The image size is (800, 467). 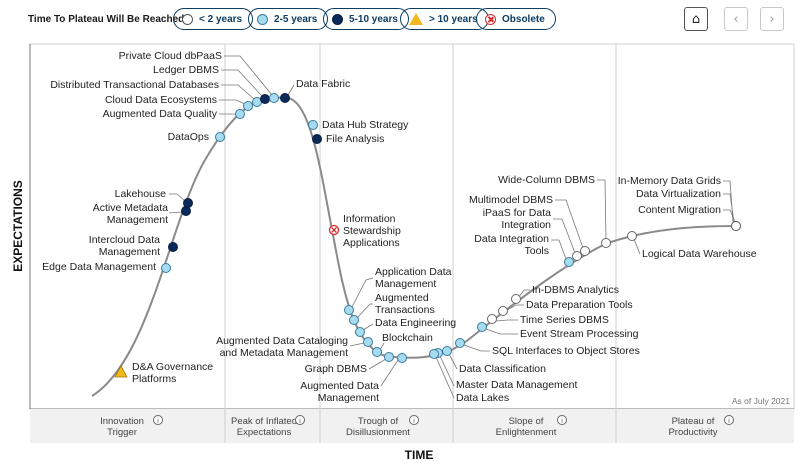 I want to click on leader-data-virtualization, so click(x=729, y=208).